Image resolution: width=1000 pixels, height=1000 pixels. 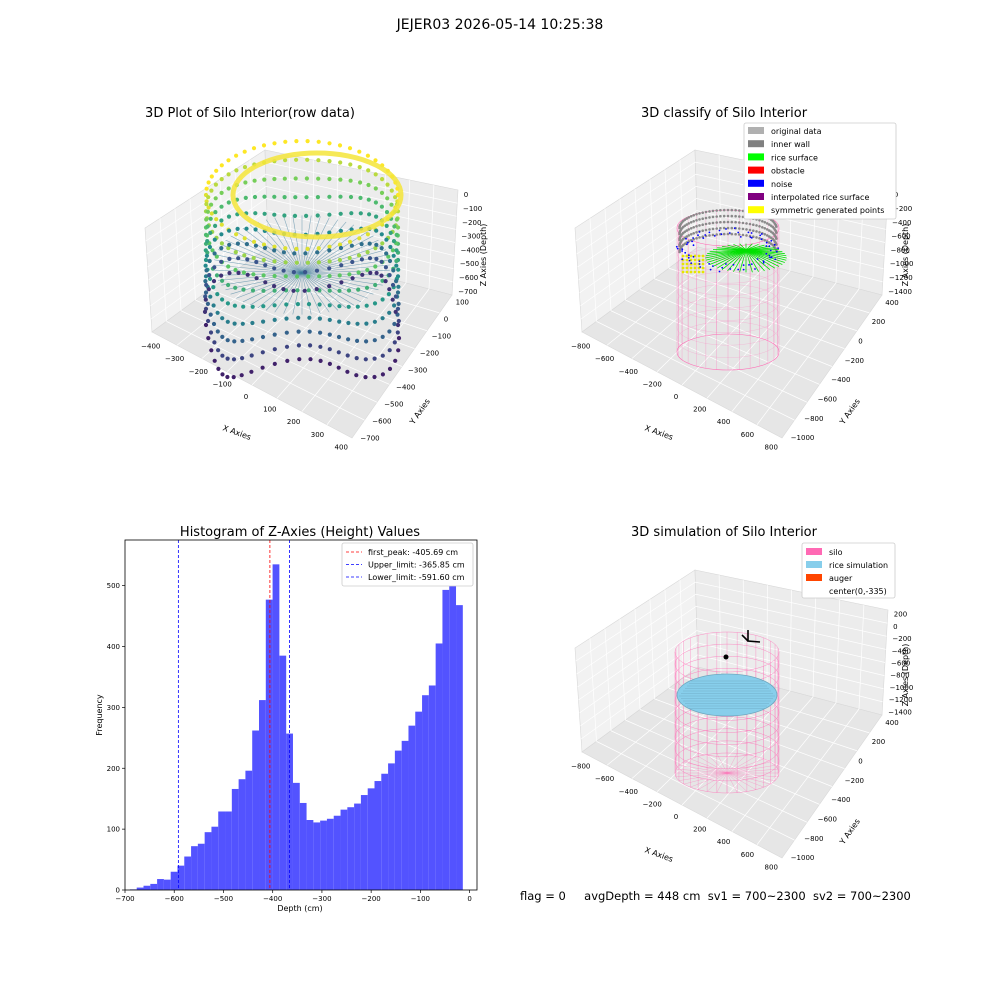 What do you see at coordinates (902, 209) in the screenshot?
I see `z-tick-label: −200` at bounding box center [902, 209].